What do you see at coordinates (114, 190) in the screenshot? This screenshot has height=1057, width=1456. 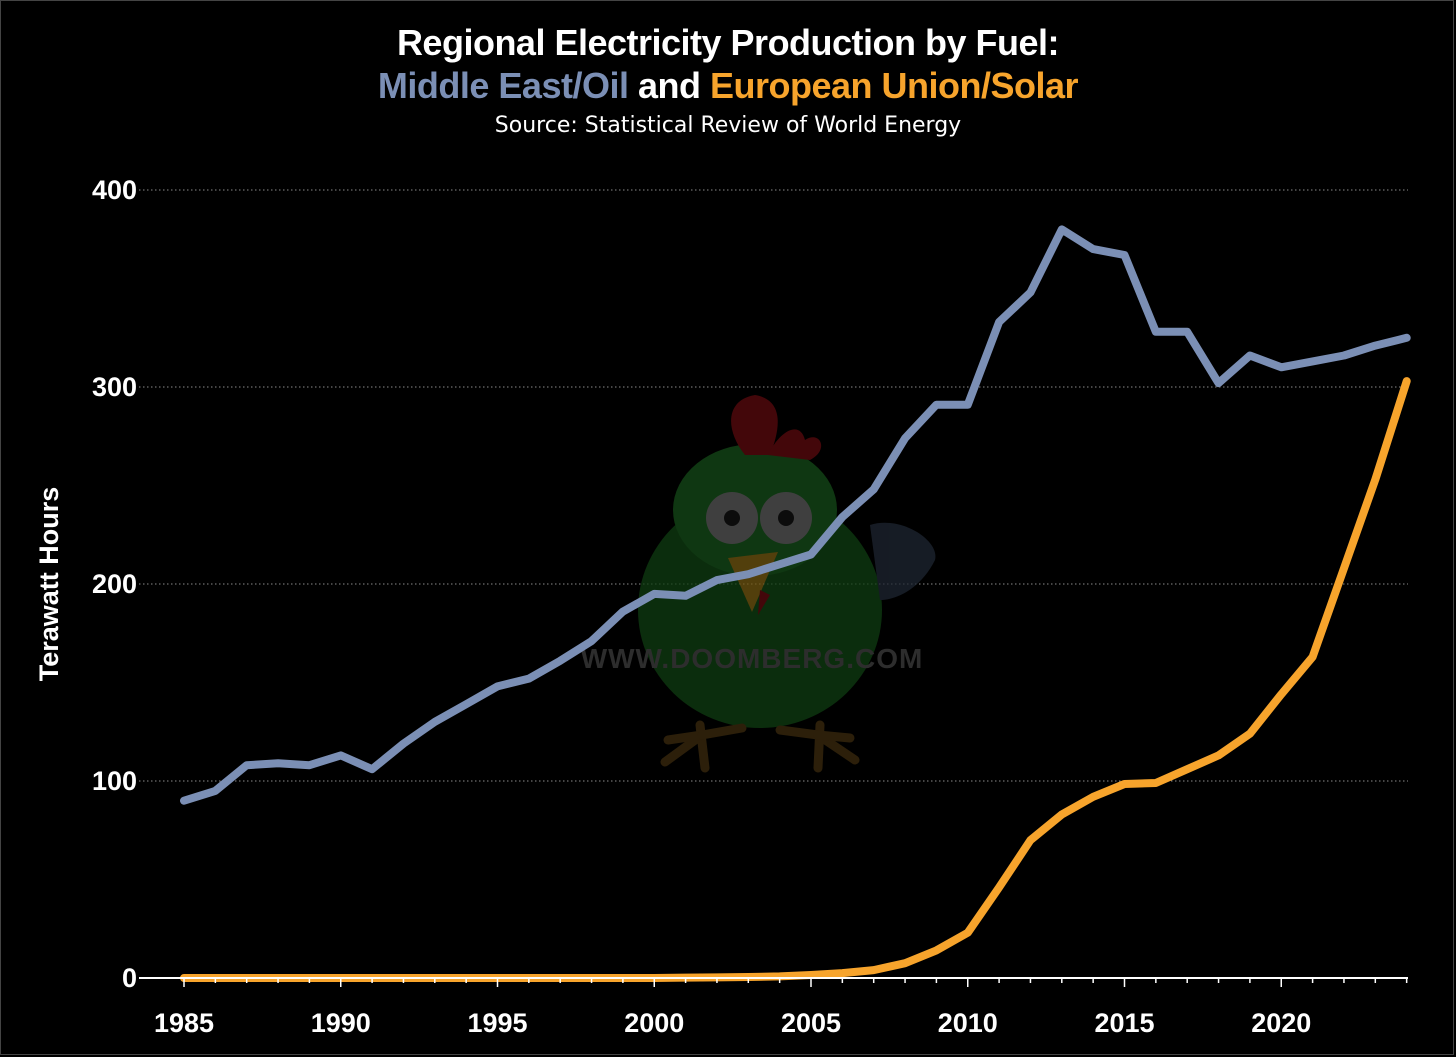 I see `y-tick-400: 400` at bounding box center [114, 190].